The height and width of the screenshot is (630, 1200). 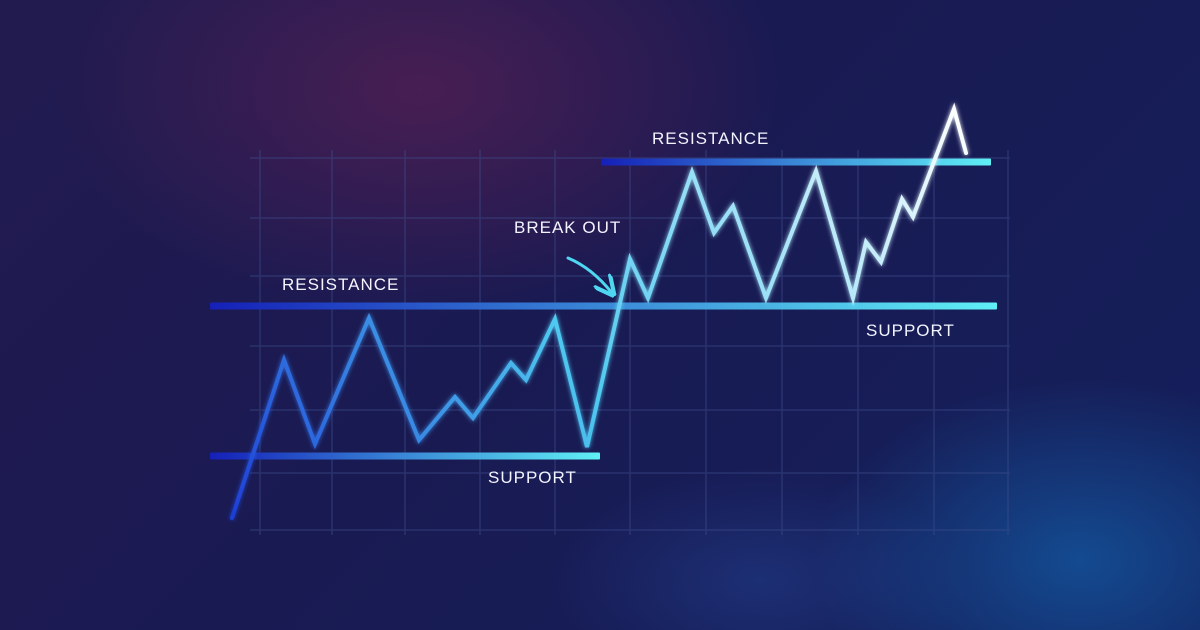 I want to click on annotation-break-out: BREAK OUT, so click(x=567, y=227).